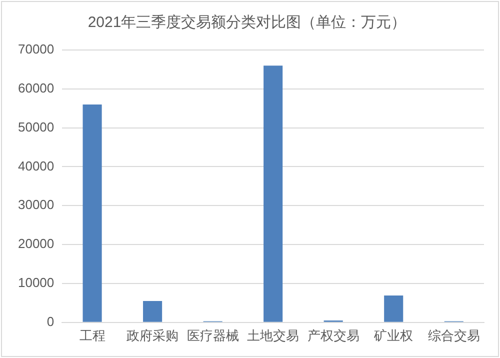 The image size is (500, 358). I want to click on y-tick-label: 40000, so click(36, 166).